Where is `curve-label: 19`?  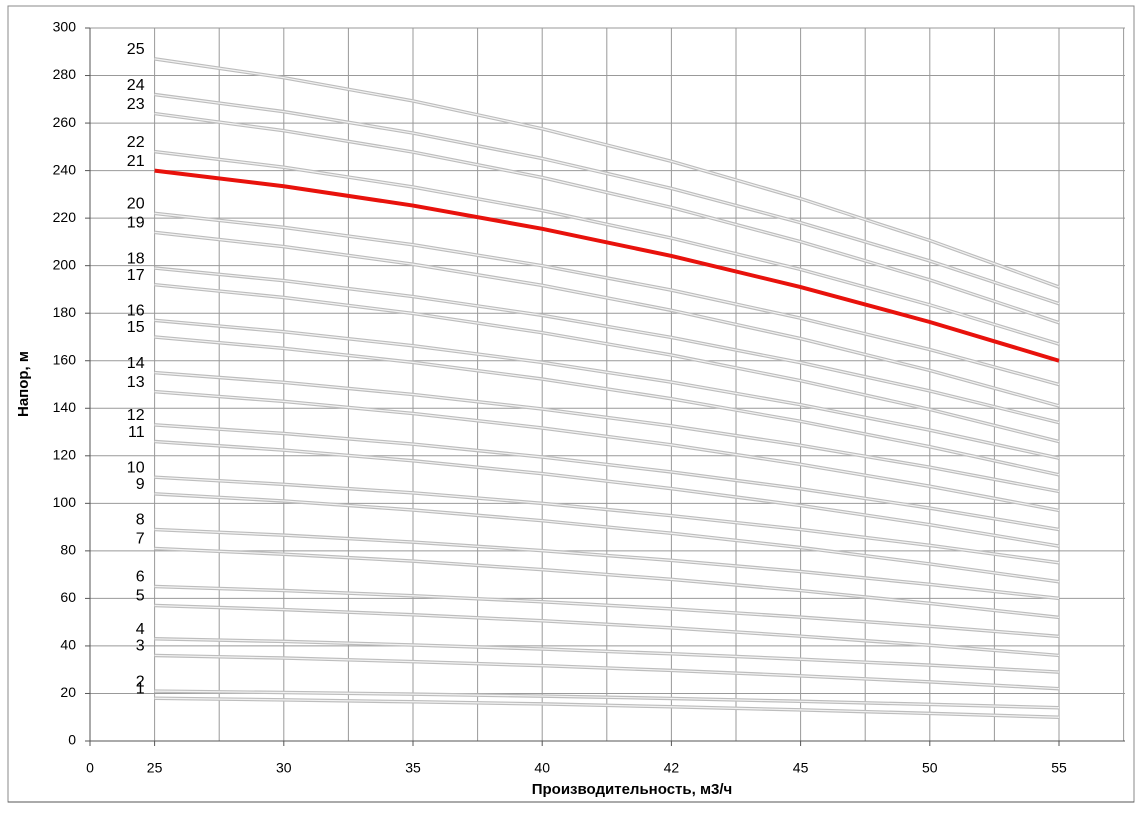
curve-label: 19 is located at coordinates (136, 223).